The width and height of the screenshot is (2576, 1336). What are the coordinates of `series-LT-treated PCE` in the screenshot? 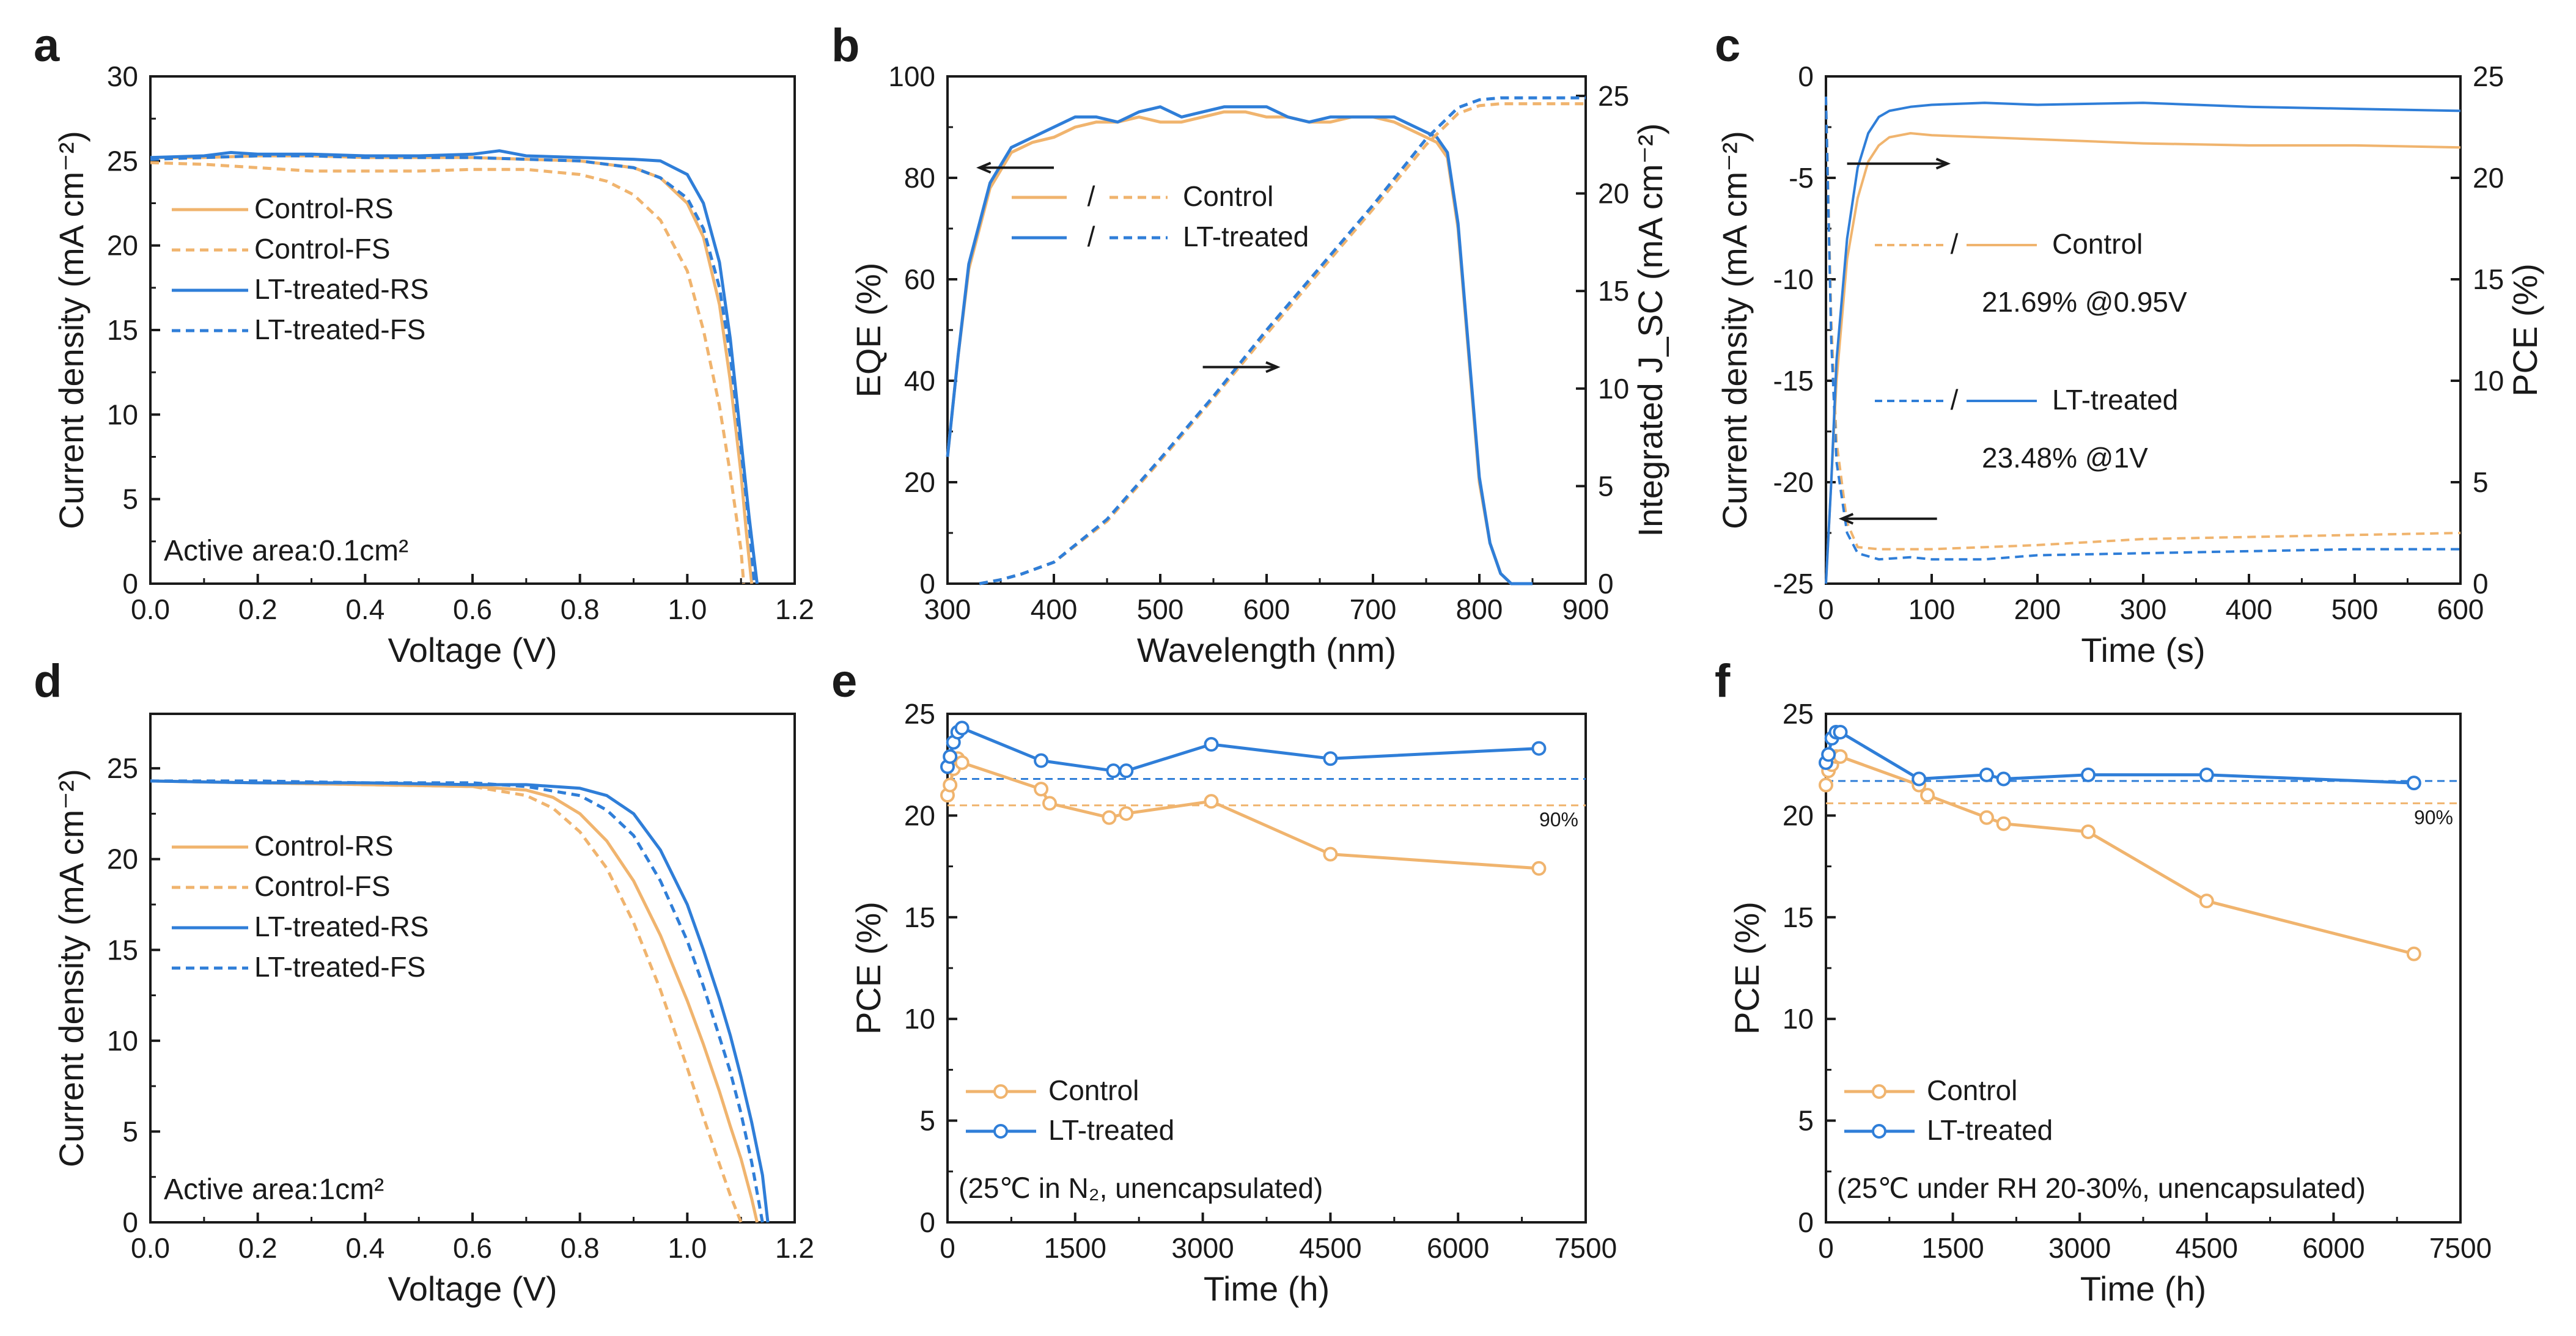 It's located at (2143, 342).